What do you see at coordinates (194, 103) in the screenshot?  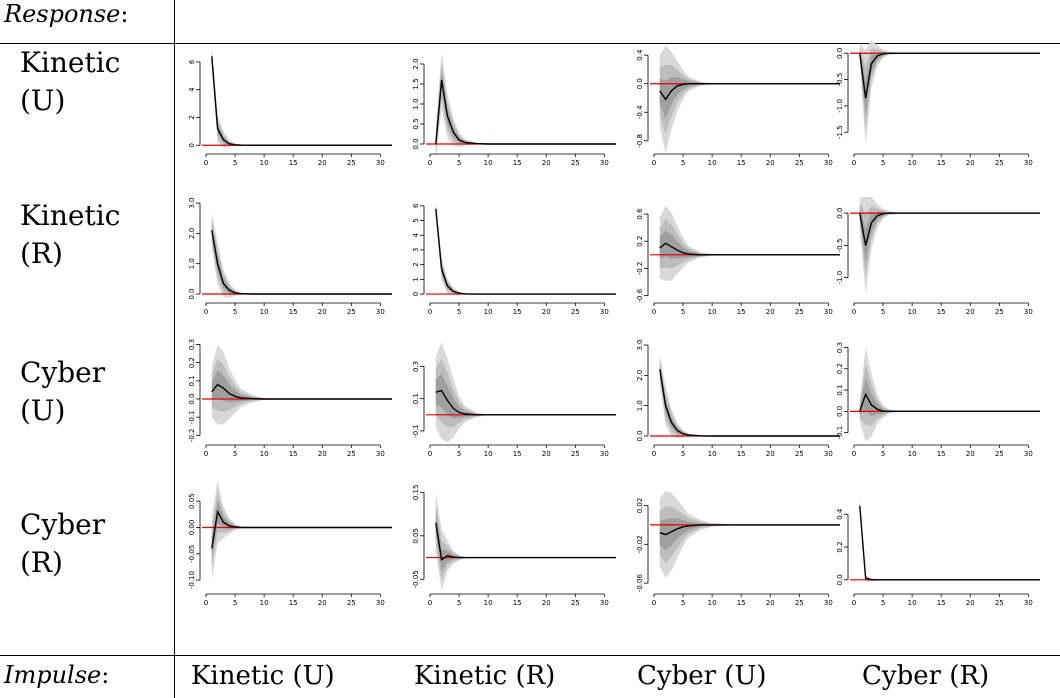 I see `y-axis: 0 2 4 6` at bounding box center [194, 103].